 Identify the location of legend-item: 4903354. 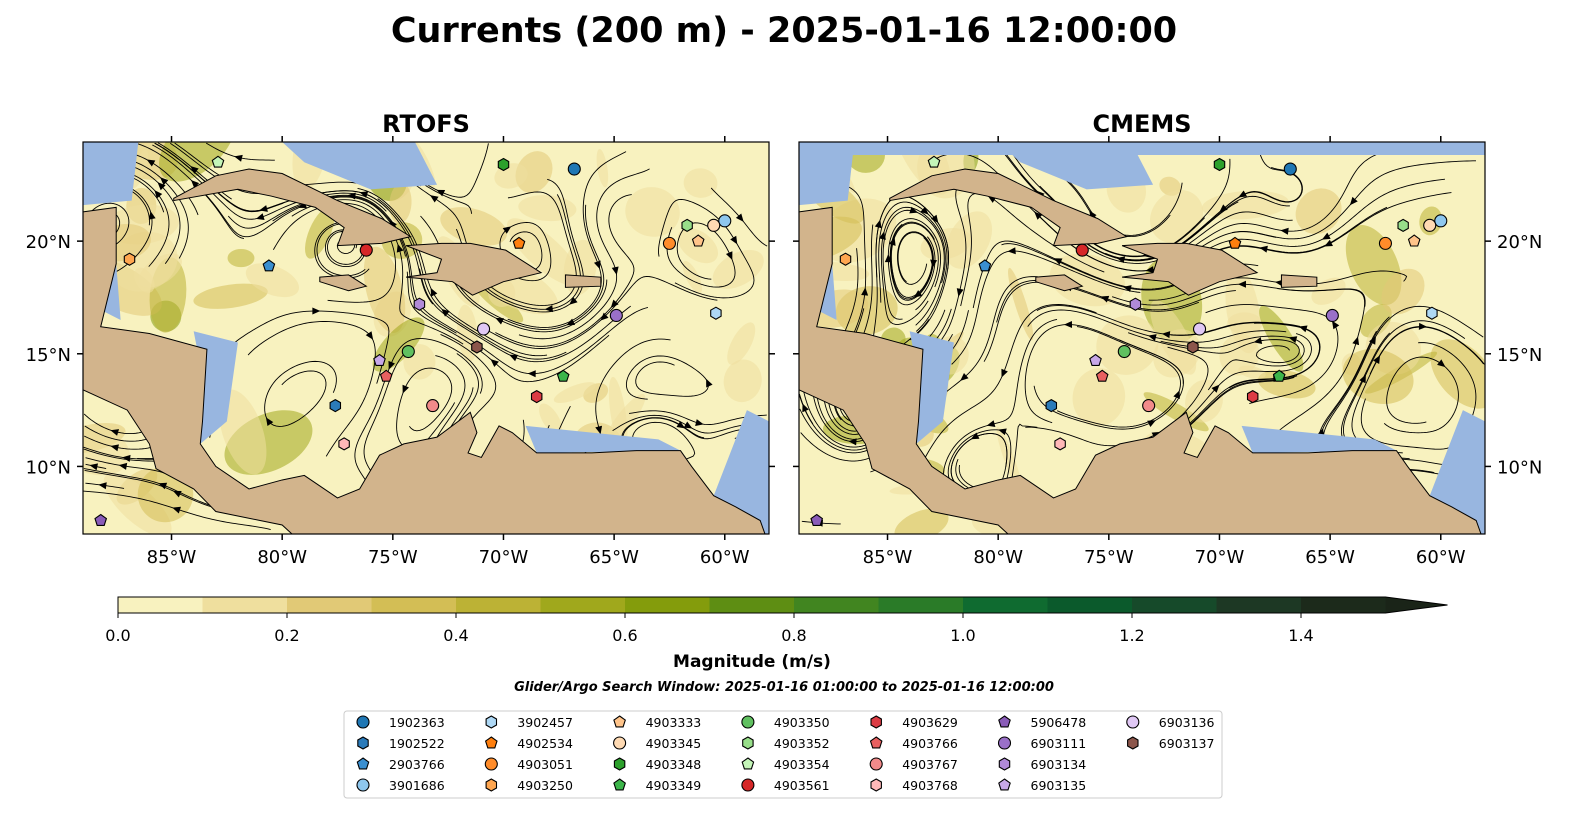
(785, 764).